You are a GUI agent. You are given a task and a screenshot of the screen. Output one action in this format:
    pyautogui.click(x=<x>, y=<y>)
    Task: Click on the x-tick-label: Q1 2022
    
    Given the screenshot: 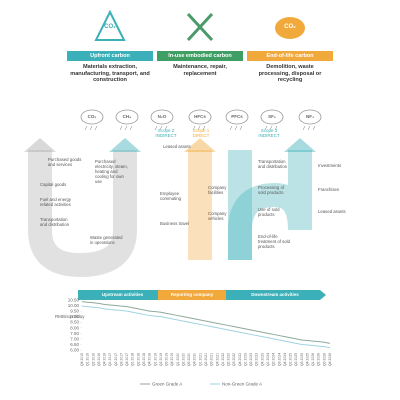 What is the action you would take?
    pyautogui.click(x=223, y=359)
    